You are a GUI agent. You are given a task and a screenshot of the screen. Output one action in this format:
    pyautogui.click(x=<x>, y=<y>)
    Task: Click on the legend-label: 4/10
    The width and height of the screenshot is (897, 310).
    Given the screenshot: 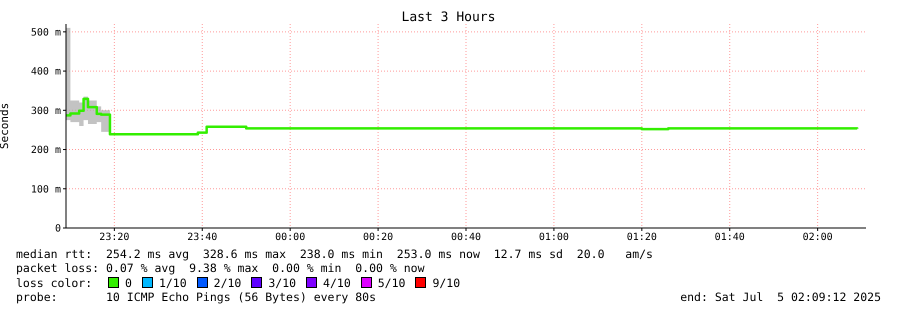 What is the action you would take?
    pyautogui.click(x=336, y=283)
    